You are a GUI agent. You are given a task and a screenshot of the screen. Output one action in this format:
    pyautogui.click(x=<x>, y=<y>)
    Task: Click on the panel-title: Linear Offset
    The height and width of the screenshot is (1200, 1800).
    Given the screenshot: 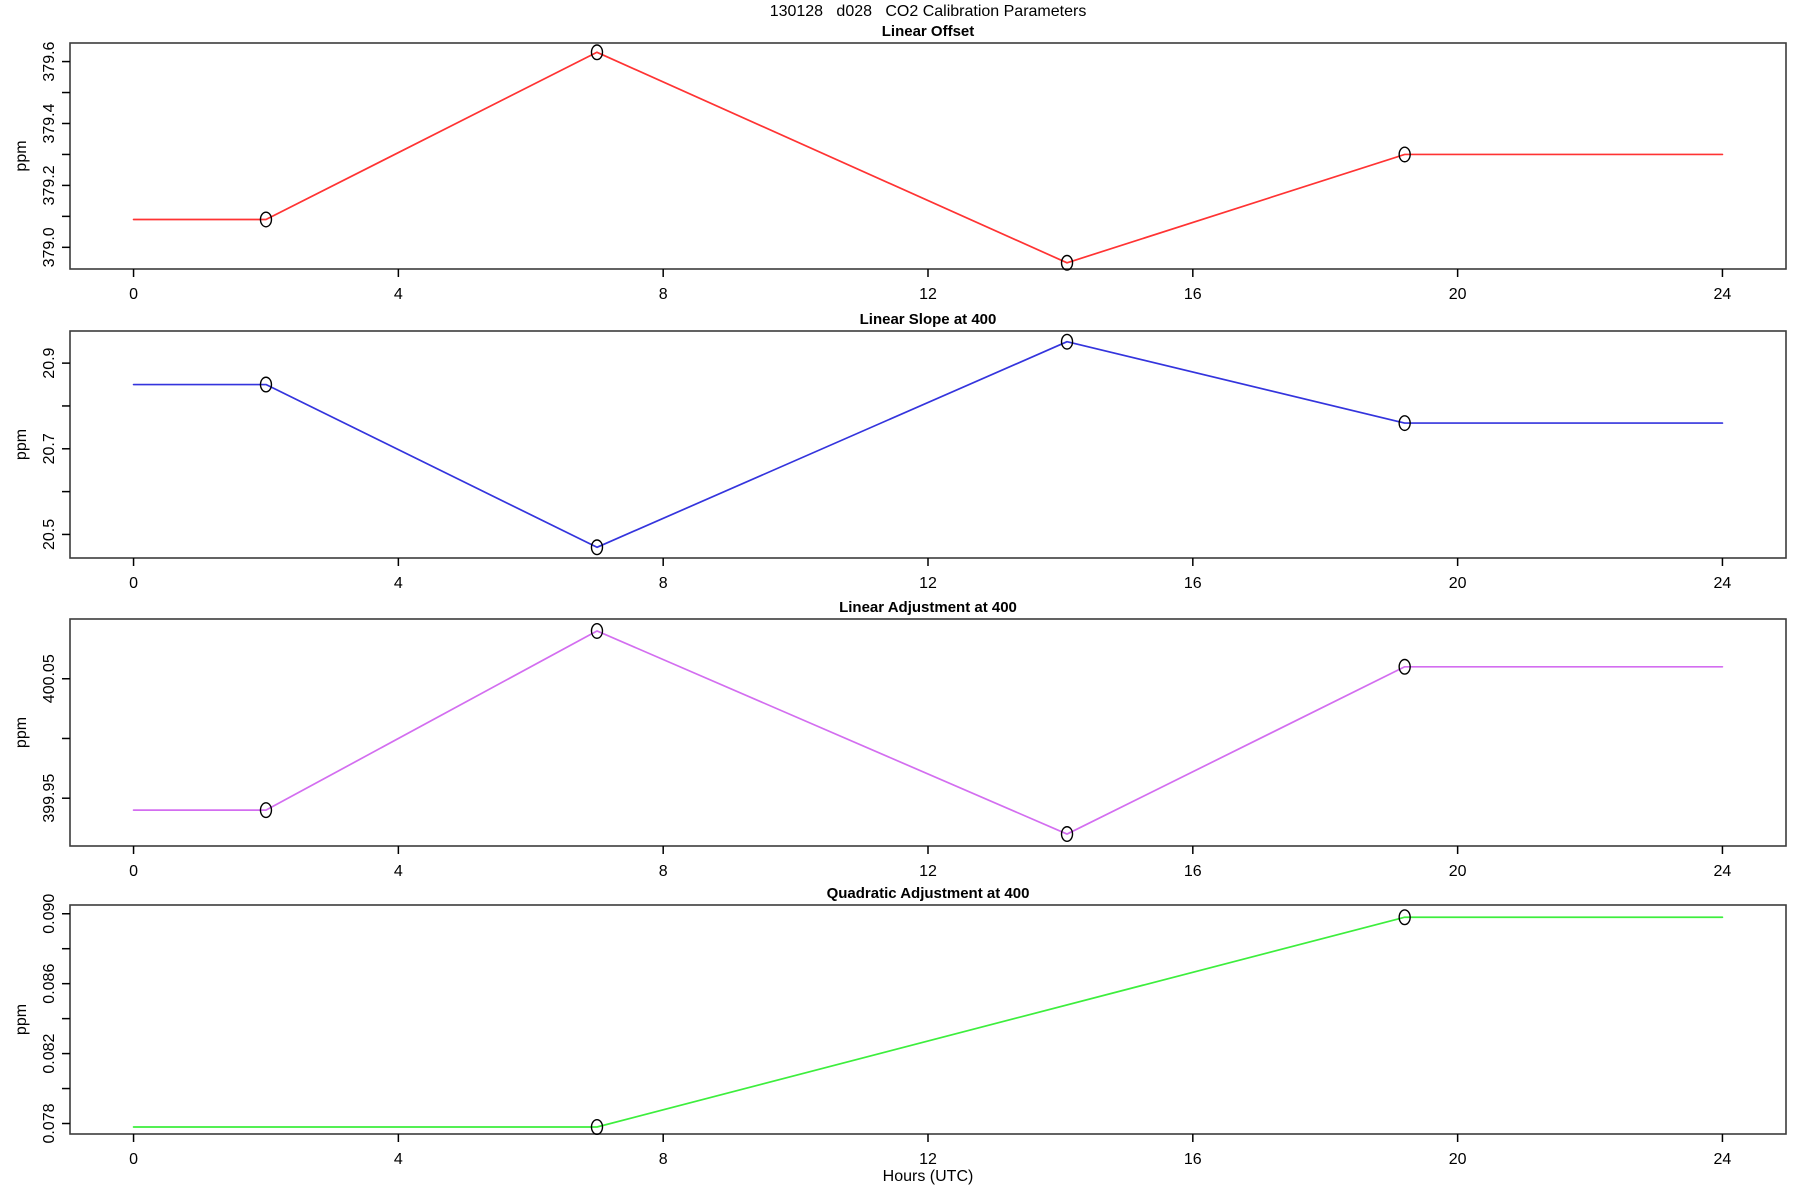 What is the action you would take?
    pyautogui.click(x=928, y=31)
    